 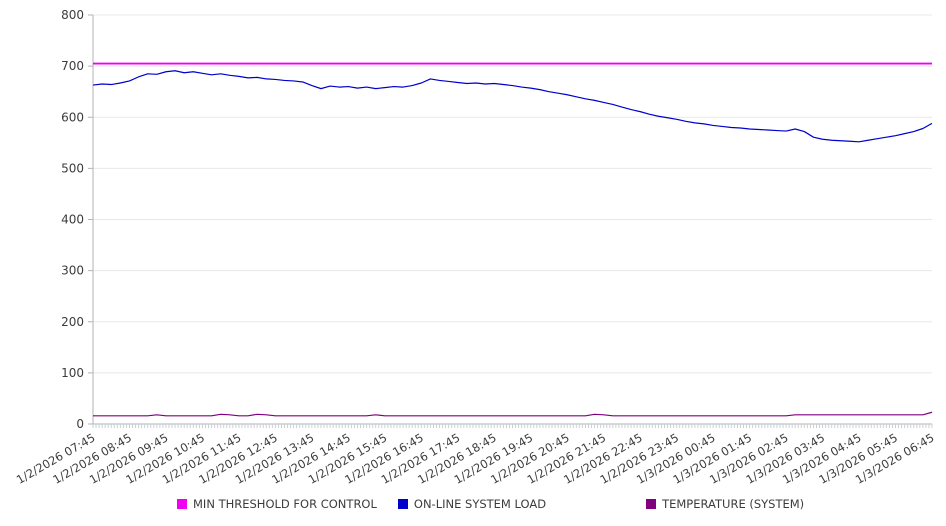 What do you see at coordinates (72, 322) in the screenshot?
I see `svg-text: 200` at bounding box center [72, 322].